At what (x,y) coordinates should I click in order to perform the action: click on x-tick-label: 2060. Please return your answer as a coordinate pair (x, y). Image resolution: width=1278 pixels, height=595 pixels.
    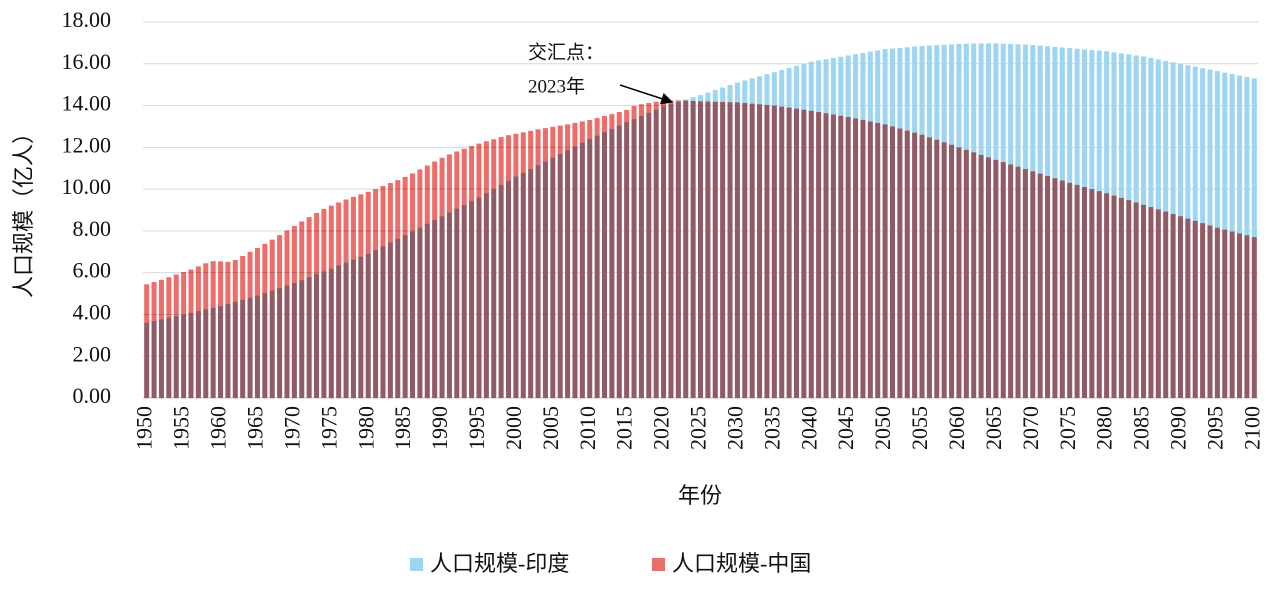
    Looking at the image, I should click on (956, 428).